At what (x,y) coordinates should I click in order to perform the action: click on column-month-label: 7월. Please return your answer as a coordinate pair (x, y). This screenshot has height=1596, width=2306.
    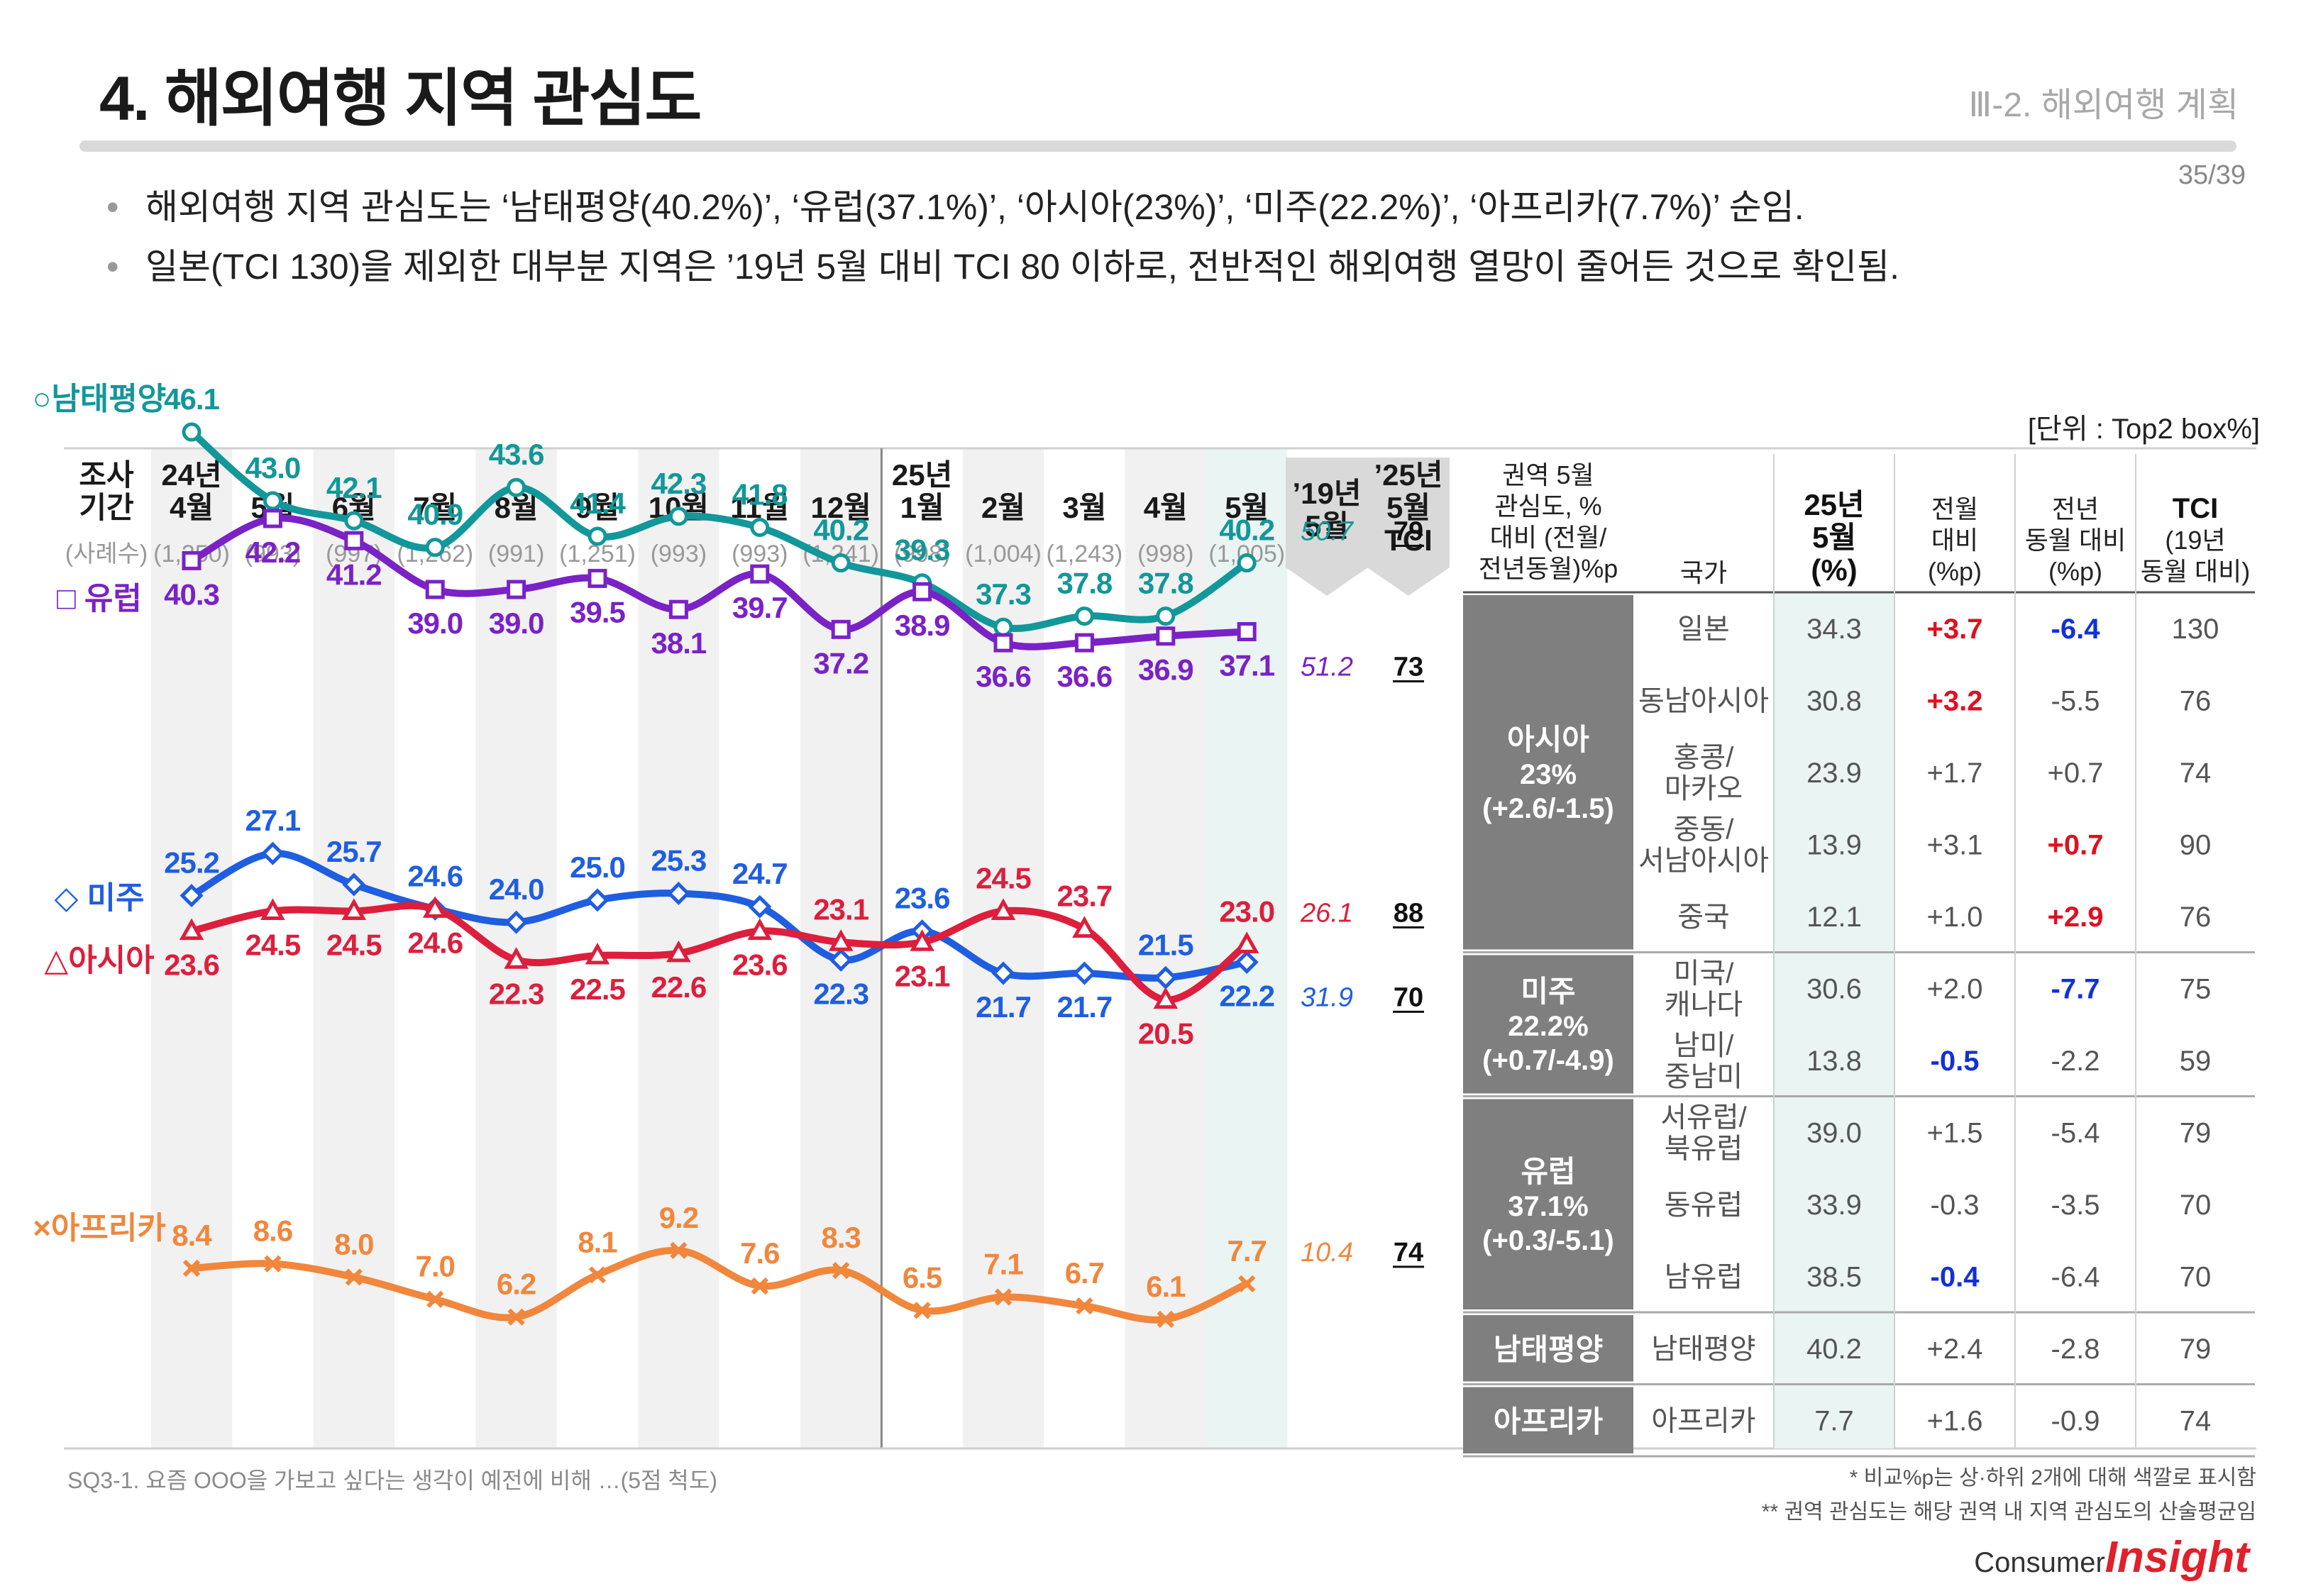
    Looking at the image, I should click on (435, 508).